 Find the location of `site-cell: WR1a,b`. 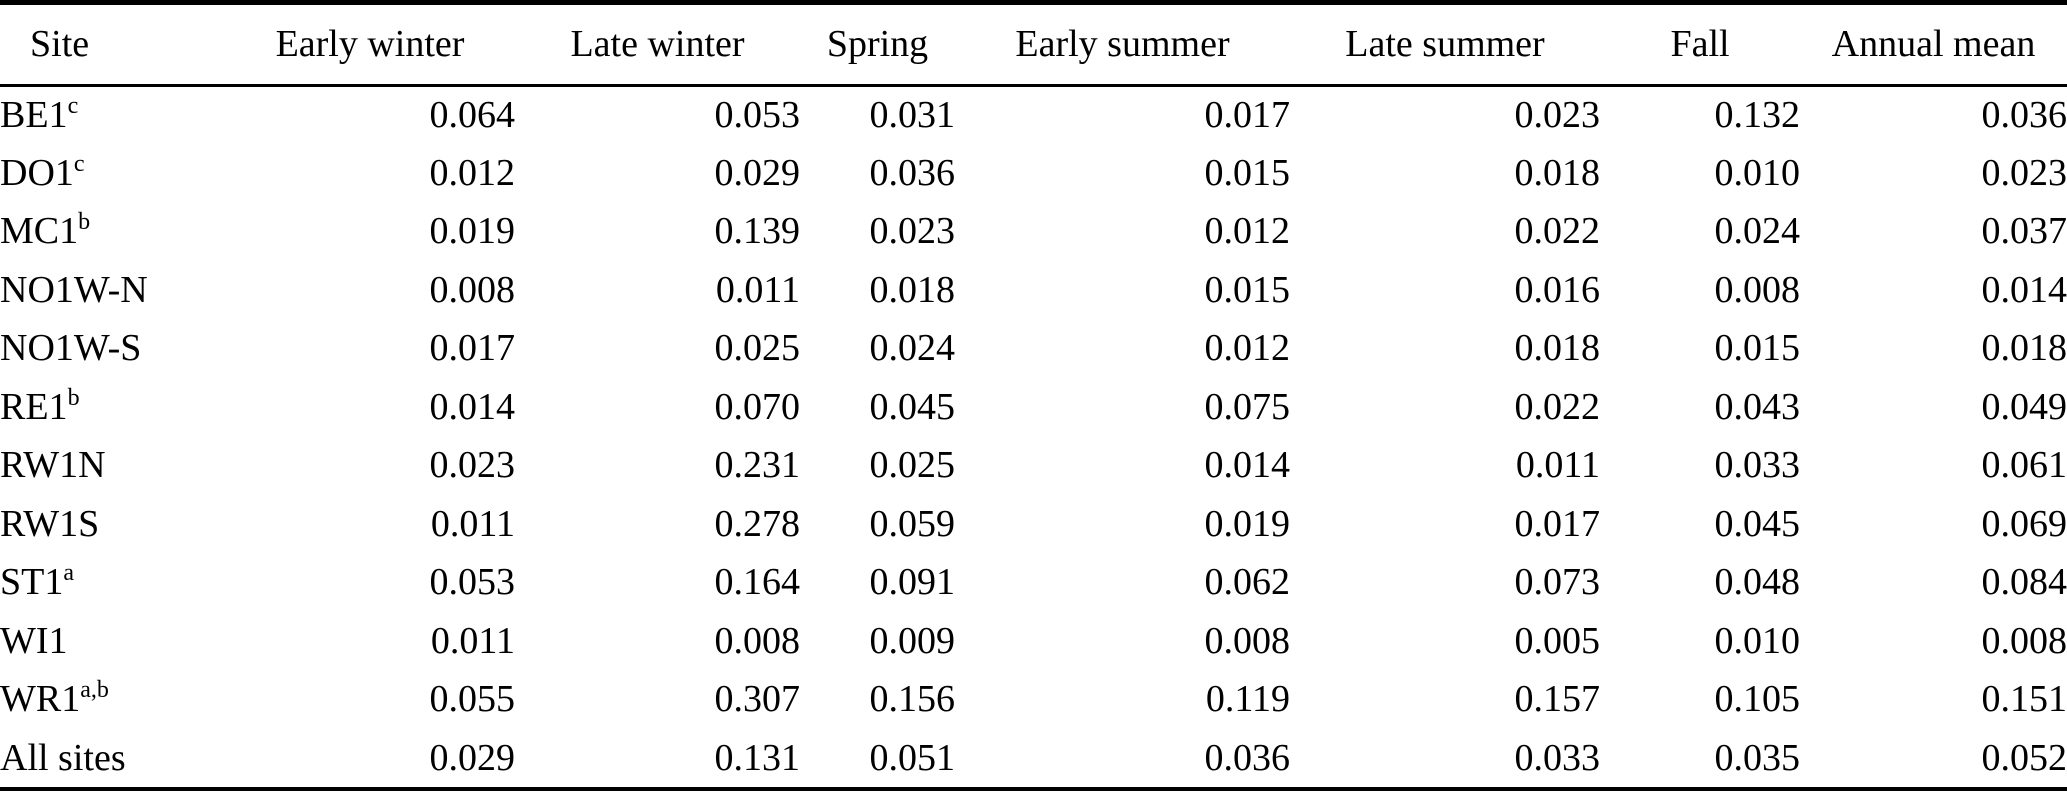

site-cell: WR1a,b is located at coordinates (112, 699).